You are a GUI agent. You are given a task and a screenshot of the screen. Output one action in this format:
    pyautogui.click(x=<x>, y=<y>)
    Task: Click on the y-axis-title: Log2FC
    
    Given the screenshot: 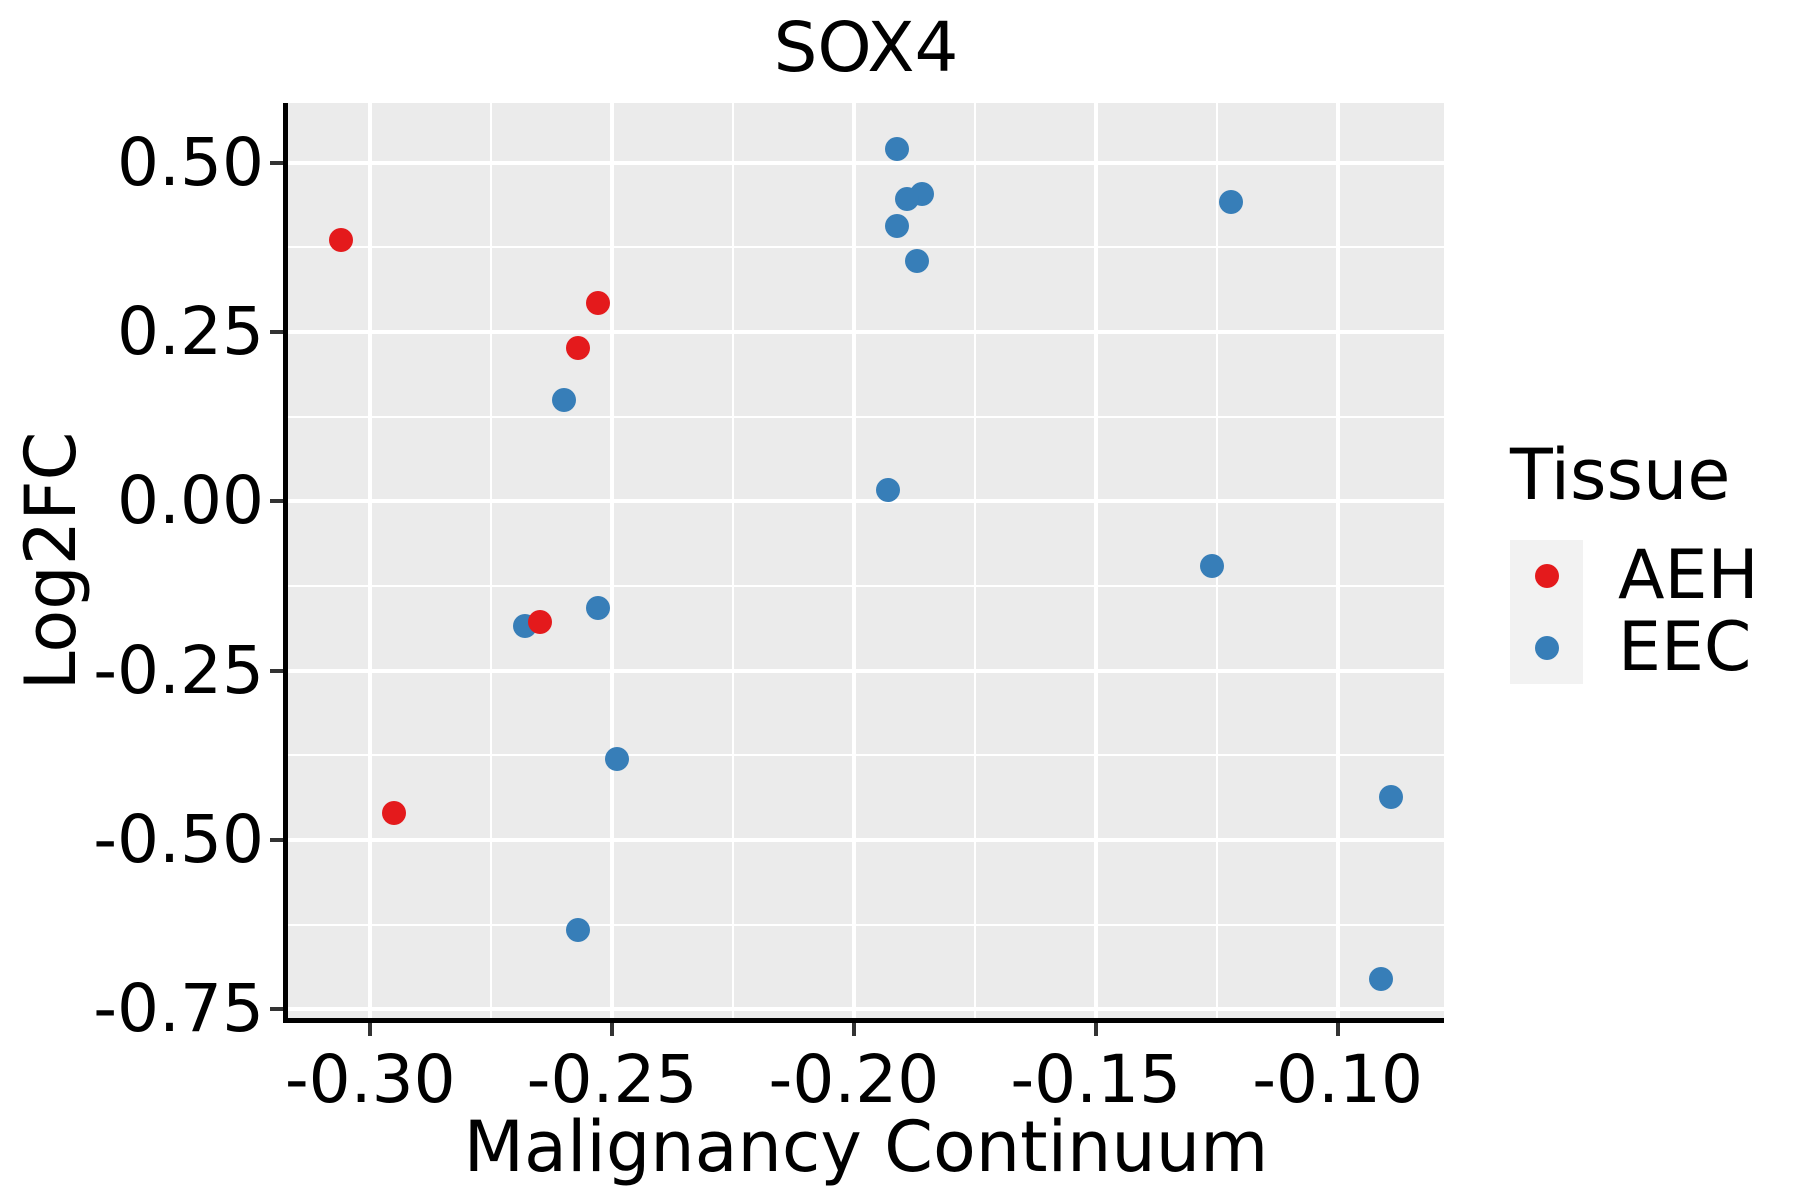 What is the action you would take?
    pyautogui.click(x=51, y=561)
    